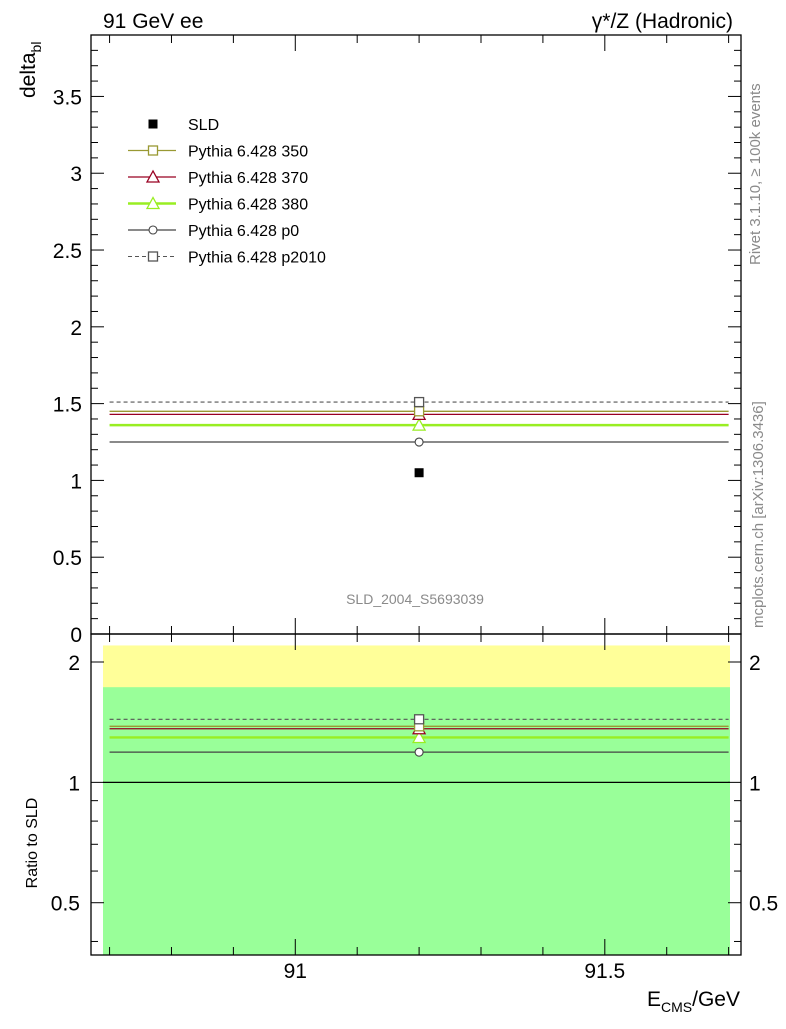 The width and height of the screenshot is (786, 1029). I want to click on legend-label-pythia-6-428-p0: Pythia 6.428 p0, so click(243, 231).